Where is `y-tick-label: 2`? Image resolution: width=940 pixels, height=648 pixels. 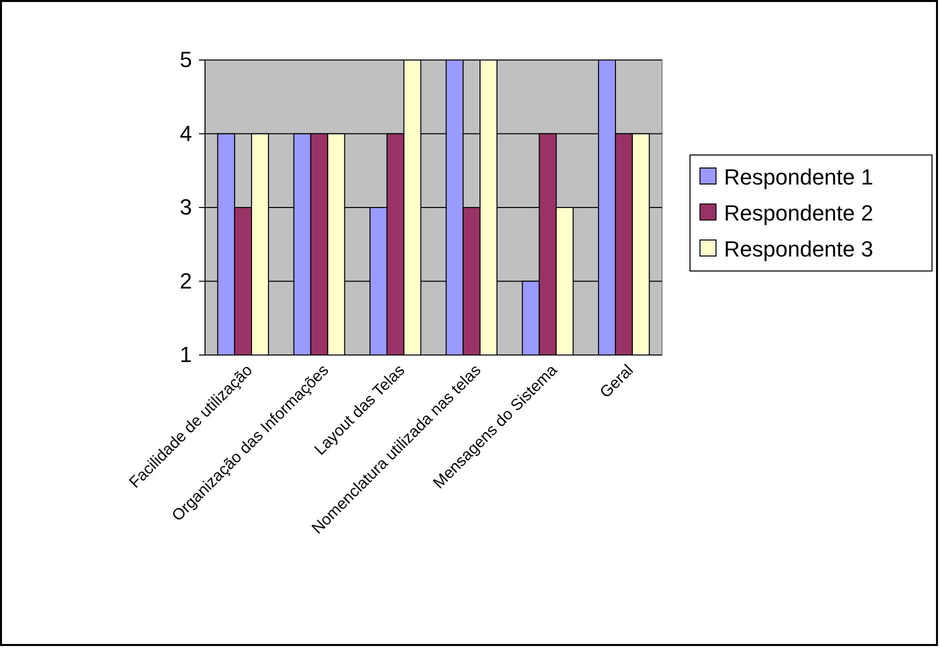
y-tick-label: 2 is located at coordinates (186, 281).